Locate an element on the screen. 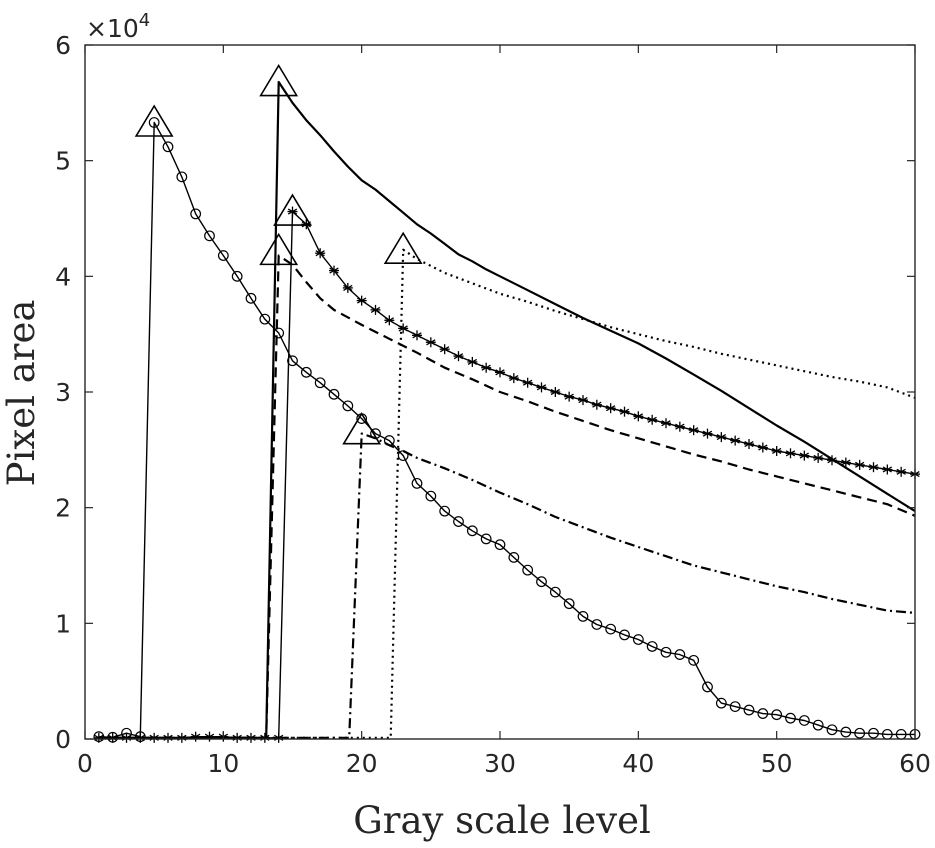 This screenshot has height=848, width=935. y-exponent-power: 4 is located at coordinates (144, 20).